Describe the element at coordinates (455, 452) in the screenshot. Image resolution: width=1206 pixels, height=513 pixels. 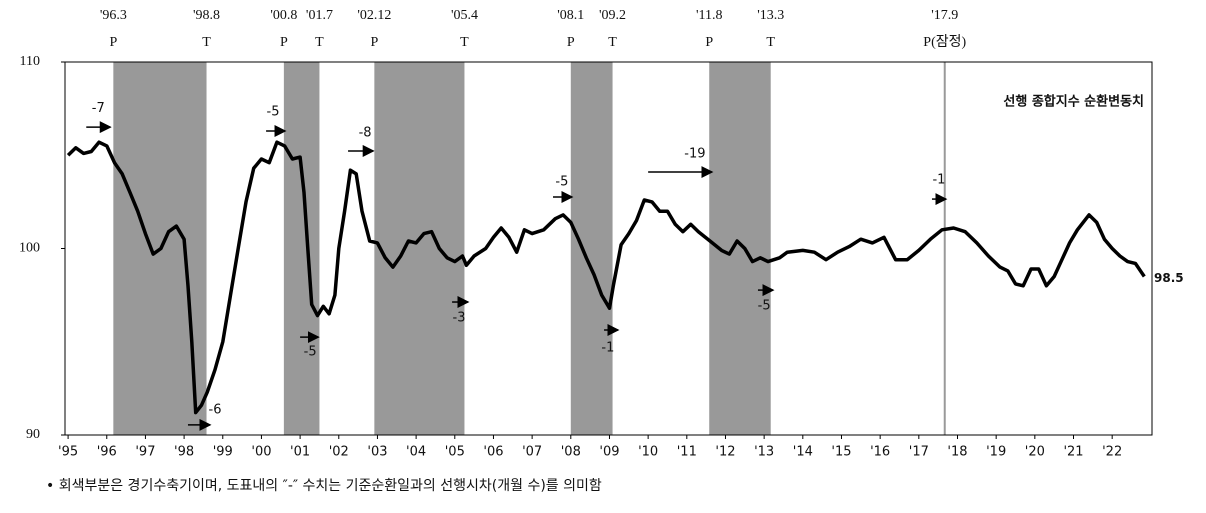
I see `x-tick-label: '05` at that location.